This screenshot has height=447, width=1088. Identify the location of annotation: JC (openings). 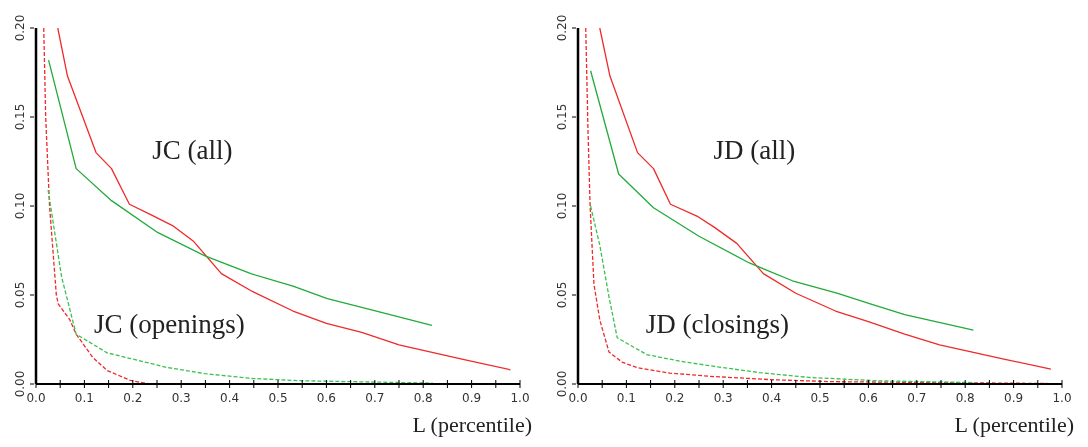
(169, 324).